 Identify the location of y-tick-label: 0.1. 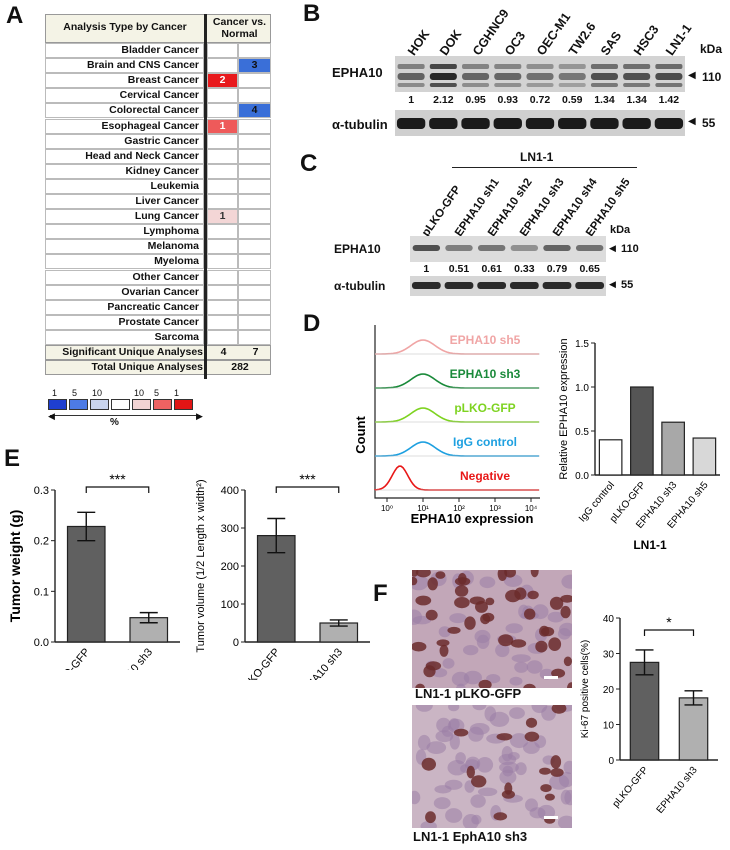
(41, 592).